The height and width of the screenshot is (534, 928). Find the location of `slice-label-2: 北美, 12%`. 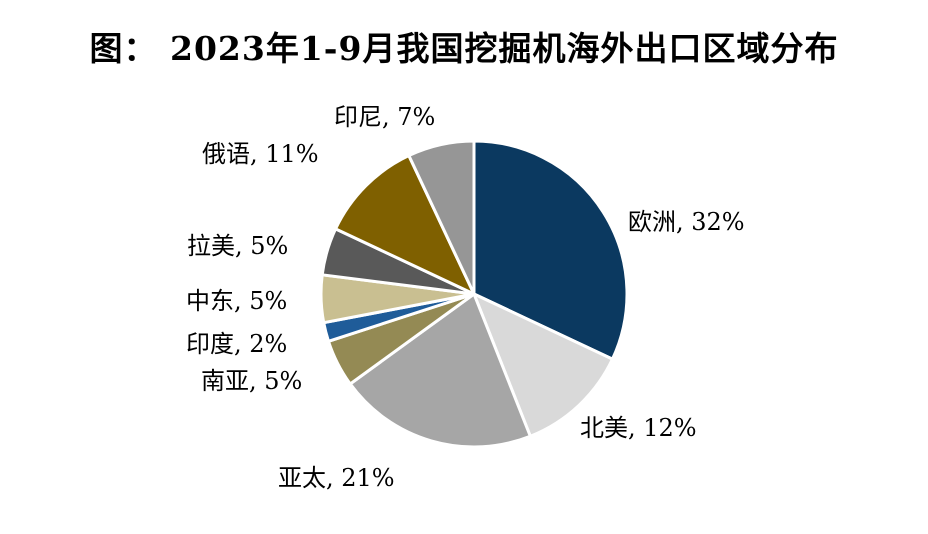

slice-label-2: 北美, 12% is located at coordinates (638, 428).